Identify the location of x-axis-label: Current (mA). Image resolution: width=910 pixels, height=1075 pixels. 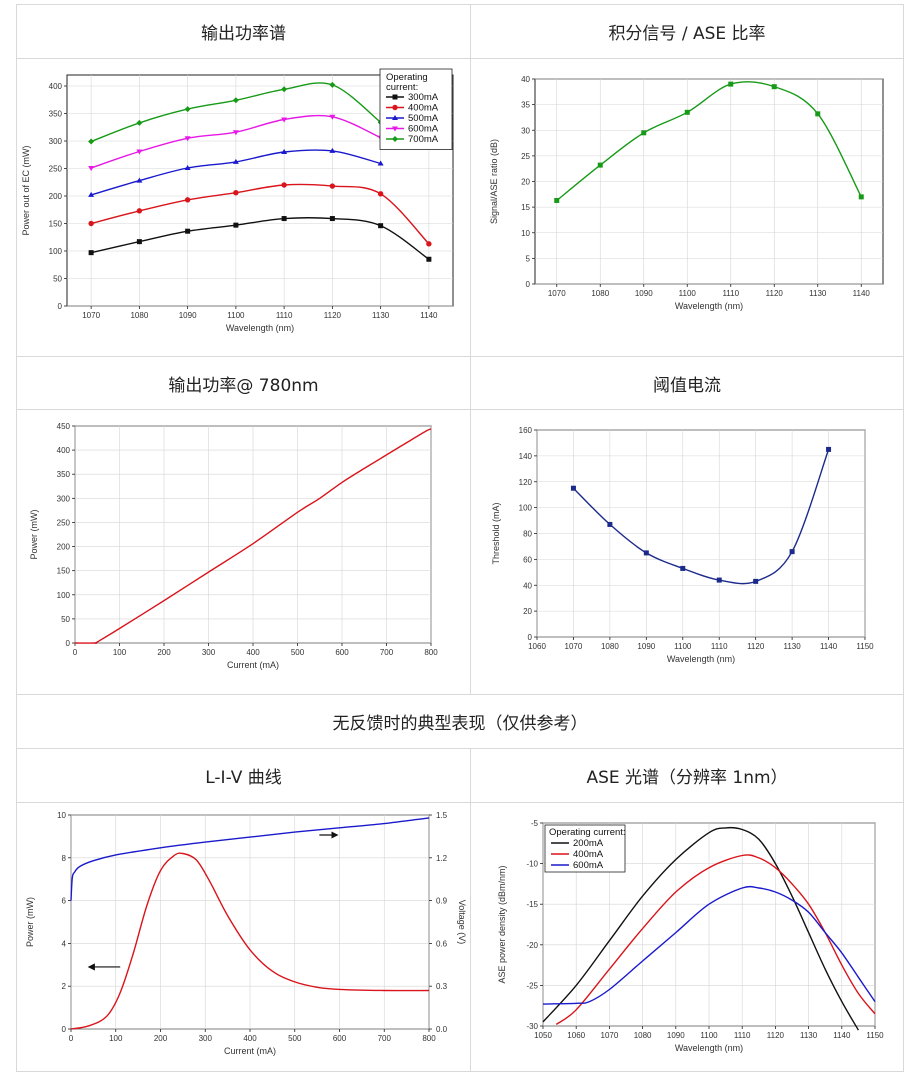
(250, 1051).